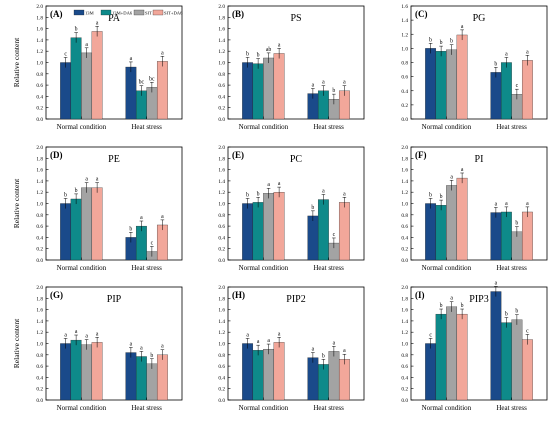 This screenshot has height=424, width=550. I want to click on panel-title: PC, so click(296, 159).